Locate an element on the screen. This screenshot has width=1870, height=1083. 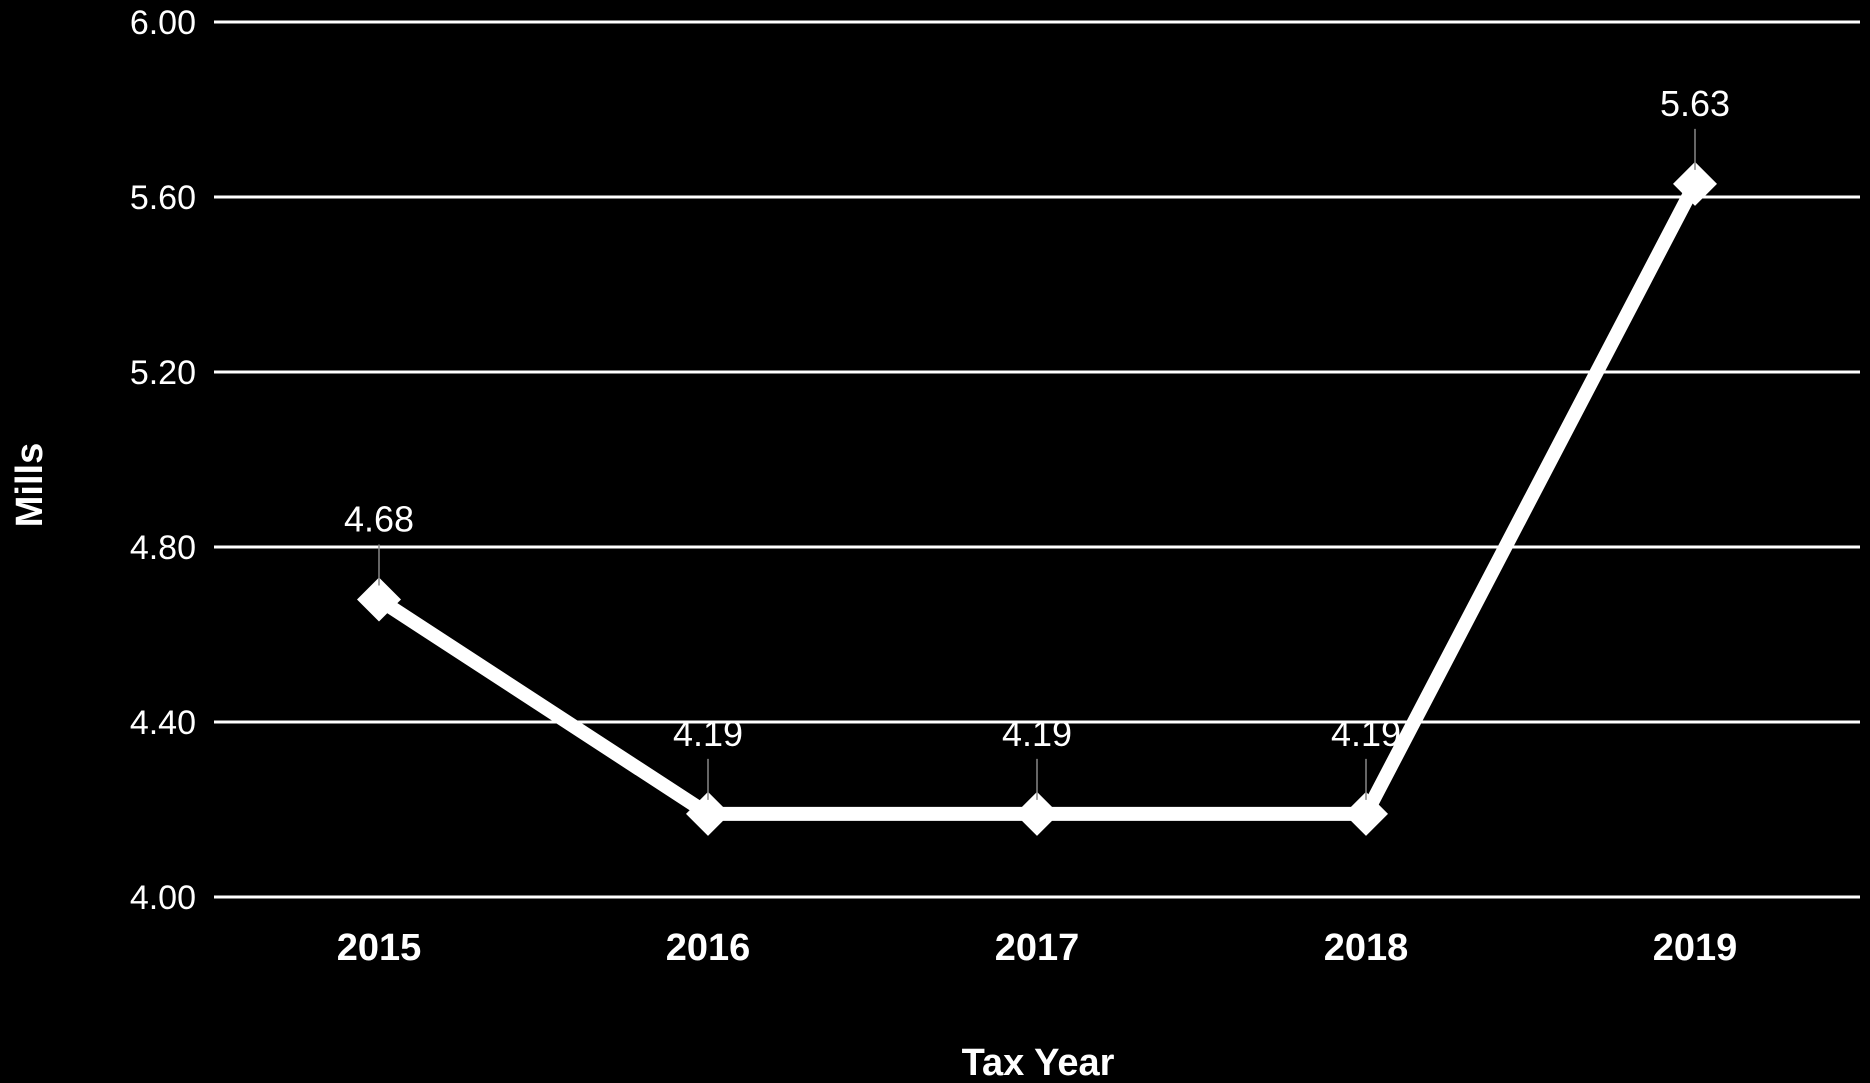
x-tick-label: 2017 is located at coordinates (1037, 948).